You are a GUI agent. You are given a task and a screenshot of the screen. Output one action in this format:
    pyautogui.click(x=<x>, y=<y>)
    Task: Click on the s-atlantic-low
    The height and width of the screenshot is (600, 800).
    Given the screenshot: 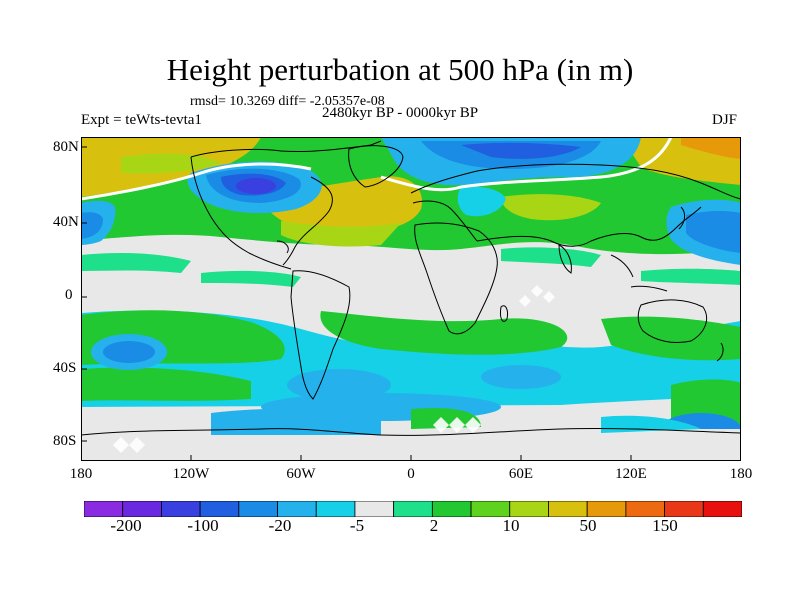 What is the action you would take?
    pyautogui.click(x=339, y=385)
    